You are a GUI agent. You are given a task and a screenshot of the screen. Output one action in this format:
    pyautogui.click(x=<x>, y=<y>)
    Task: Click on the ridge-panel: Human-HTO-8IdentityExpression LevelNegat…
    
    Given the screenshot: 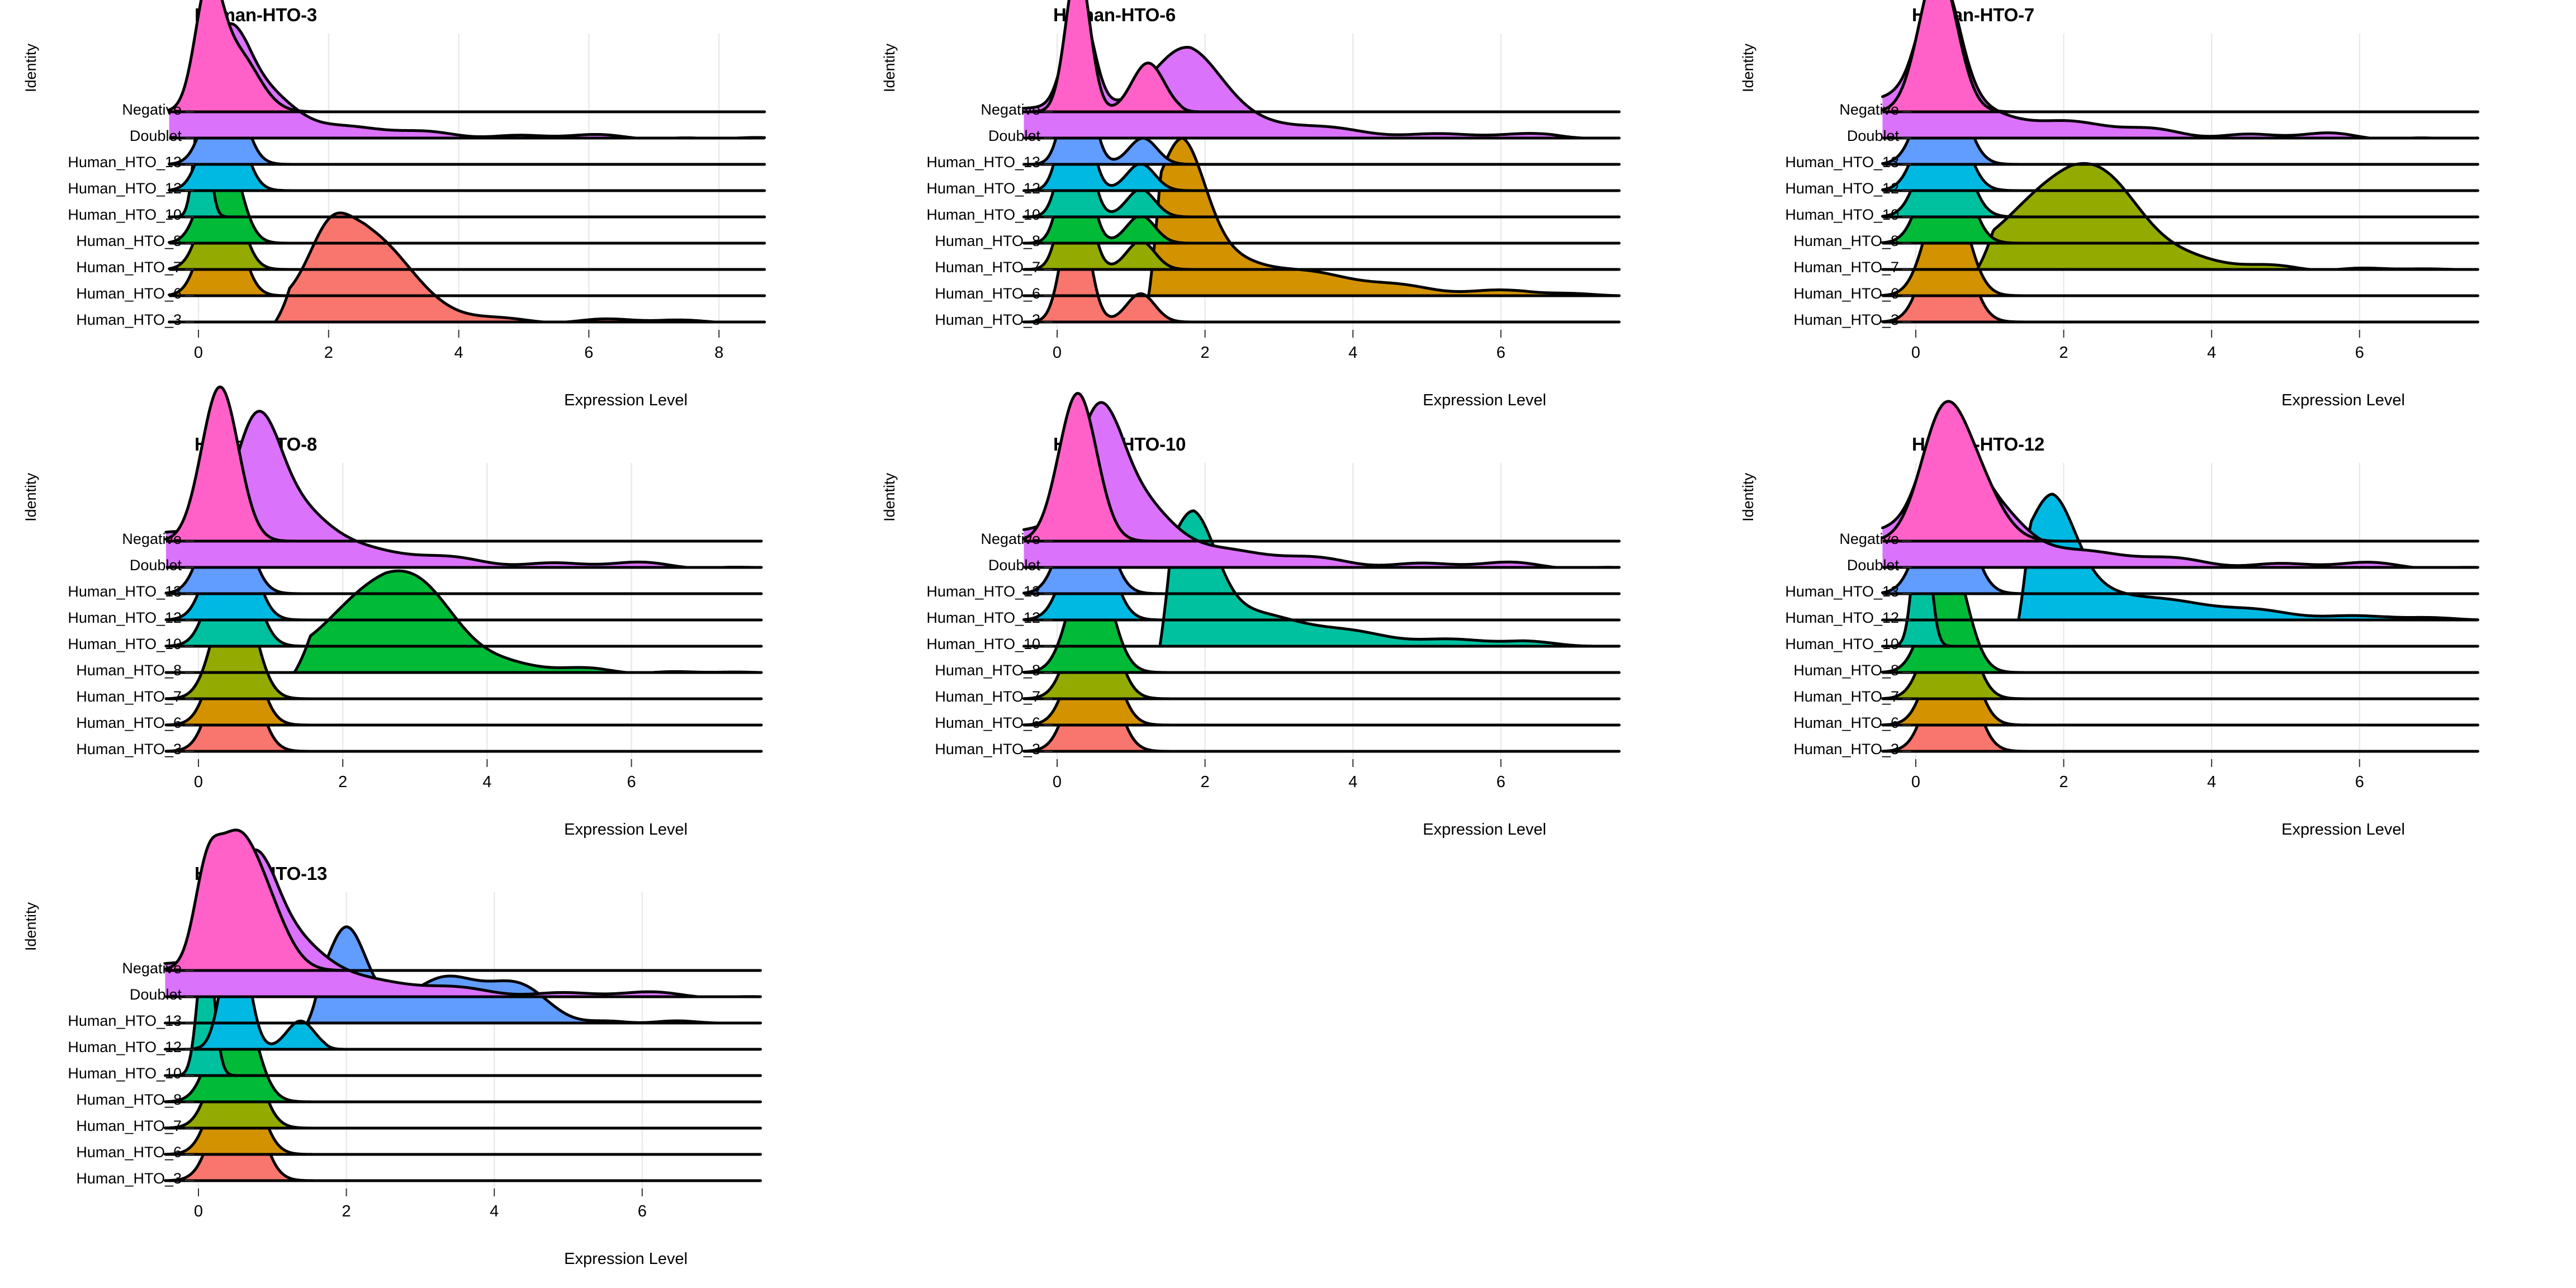 What is the action you would take?
    pyautogui.click(x=429, y=622)
    